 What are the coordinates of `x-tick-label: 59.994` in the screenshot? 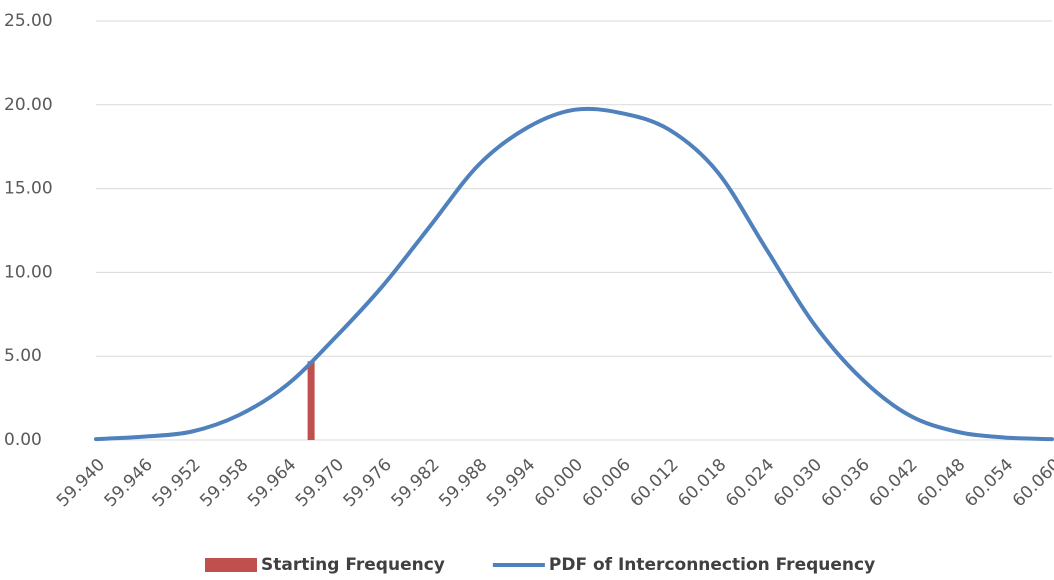 It's located at (511, 483).